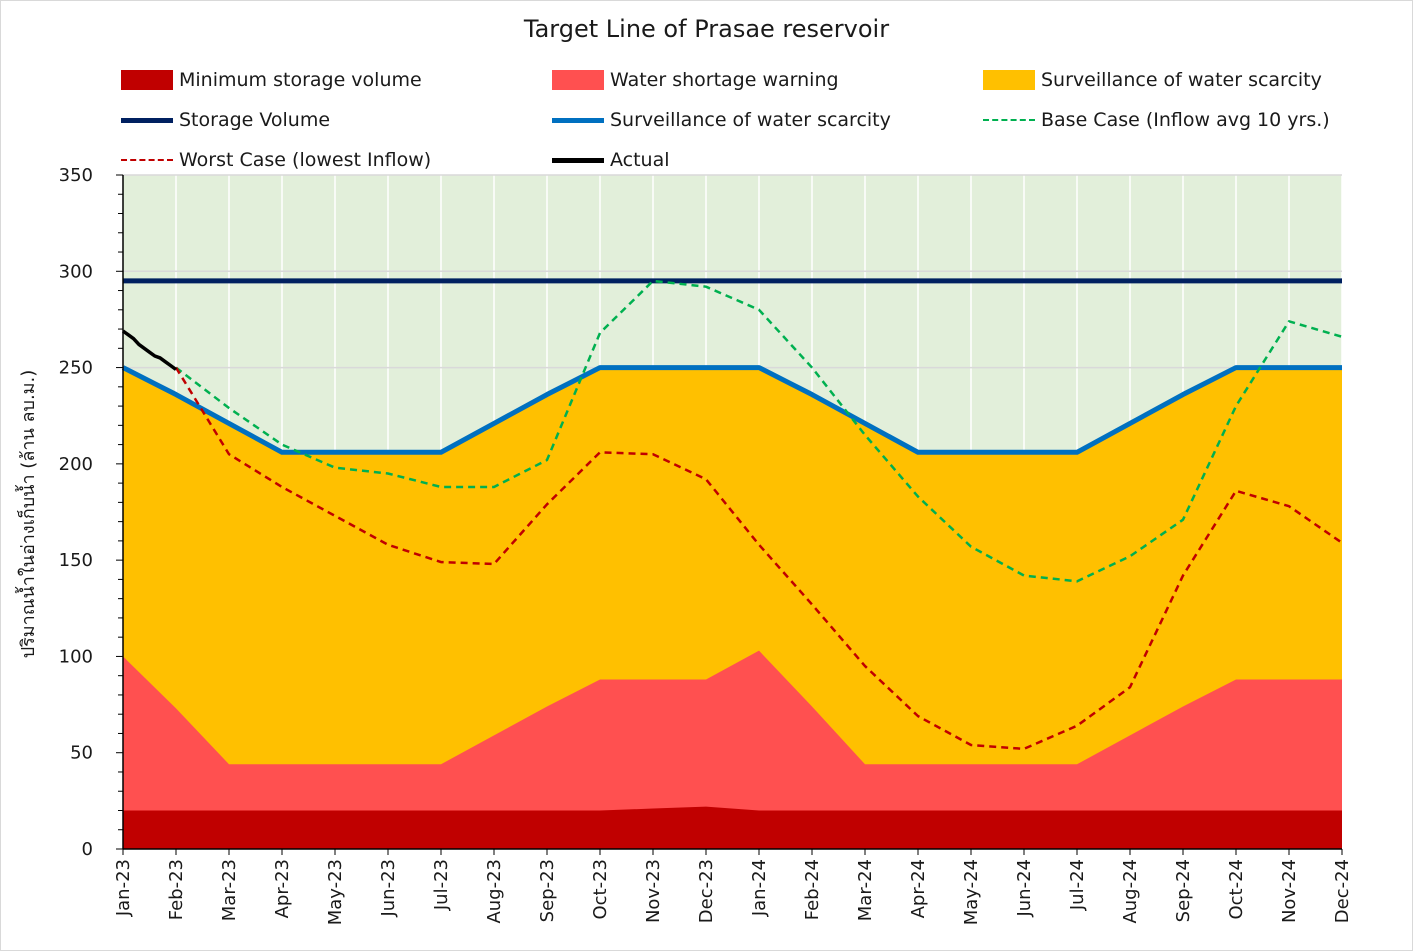 The image size is (1413, 951). I want to click on x-tick-label: Mar-23, so click(229, 890).